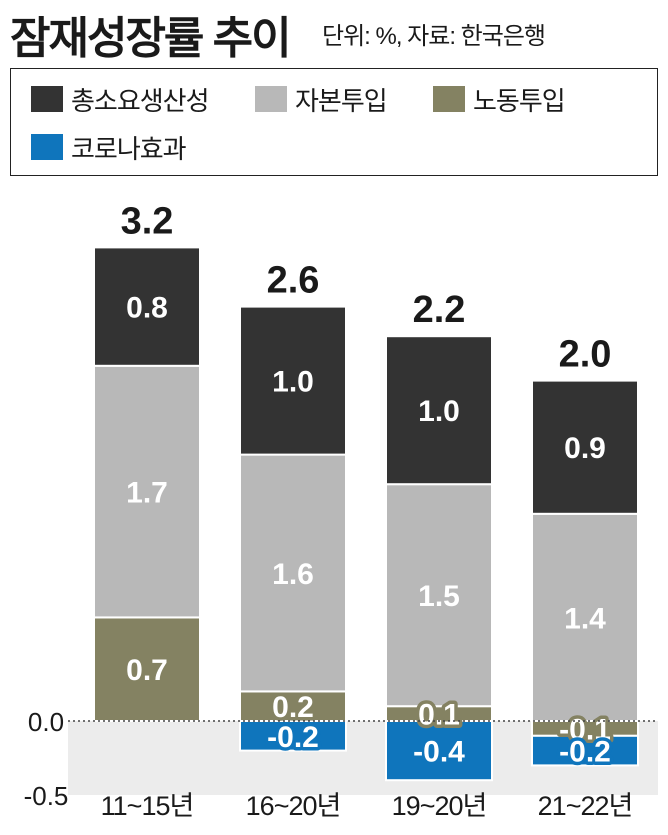  I want to click on category-label-2: 16~20년, so click(293, 806).